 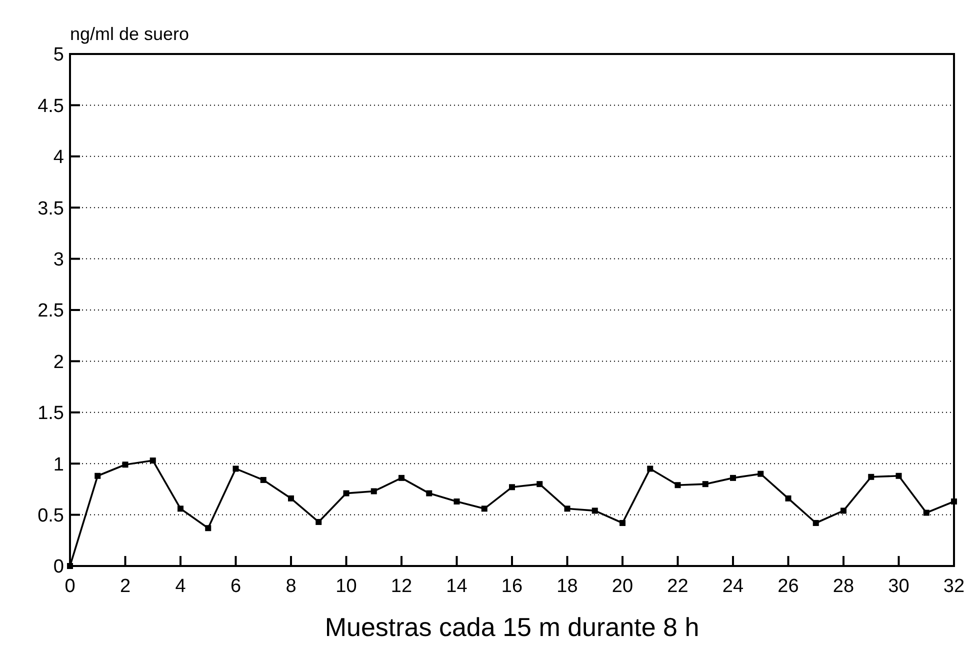 What do you see at coordinates (677, 586) in the screenshot?
I see `x-tick-label: 22` at bounding box center [677, 586].